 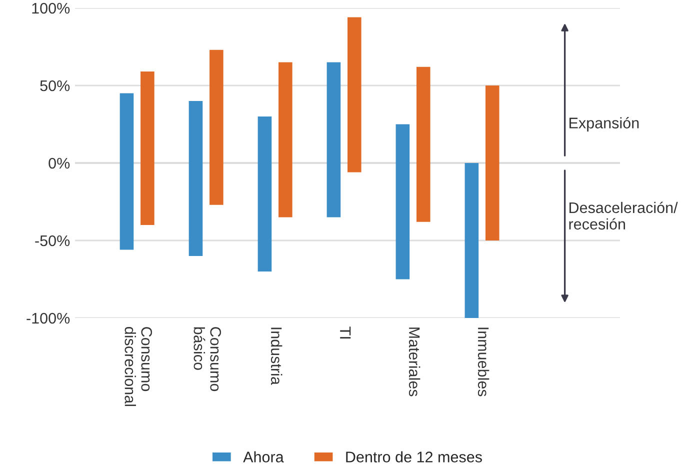 I want to click on text: Desaceleración/ recesión, so click(x=623, y=216).